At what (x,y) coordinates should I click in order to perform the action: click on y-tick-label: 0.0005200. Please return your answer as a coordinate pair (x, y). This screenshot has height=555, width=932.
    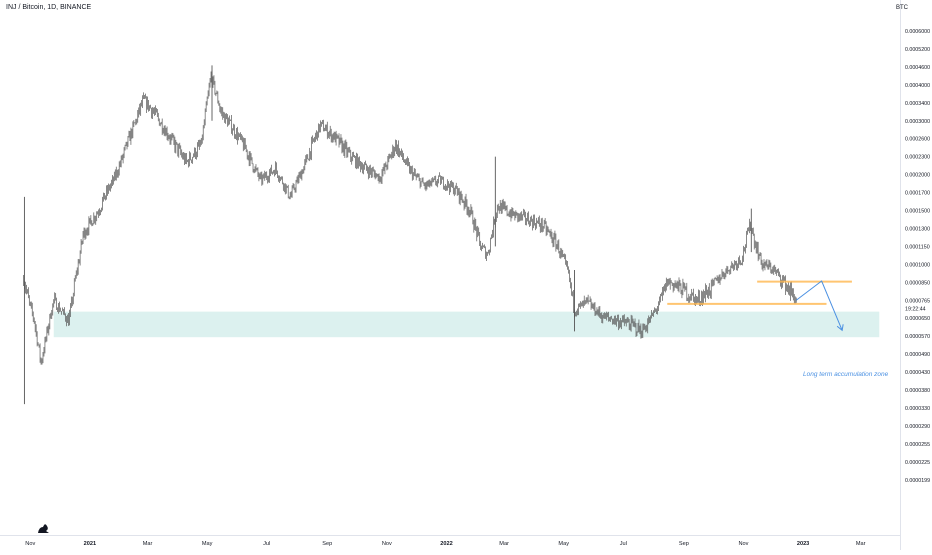
    Looking at the image, I should click on (917, 50).